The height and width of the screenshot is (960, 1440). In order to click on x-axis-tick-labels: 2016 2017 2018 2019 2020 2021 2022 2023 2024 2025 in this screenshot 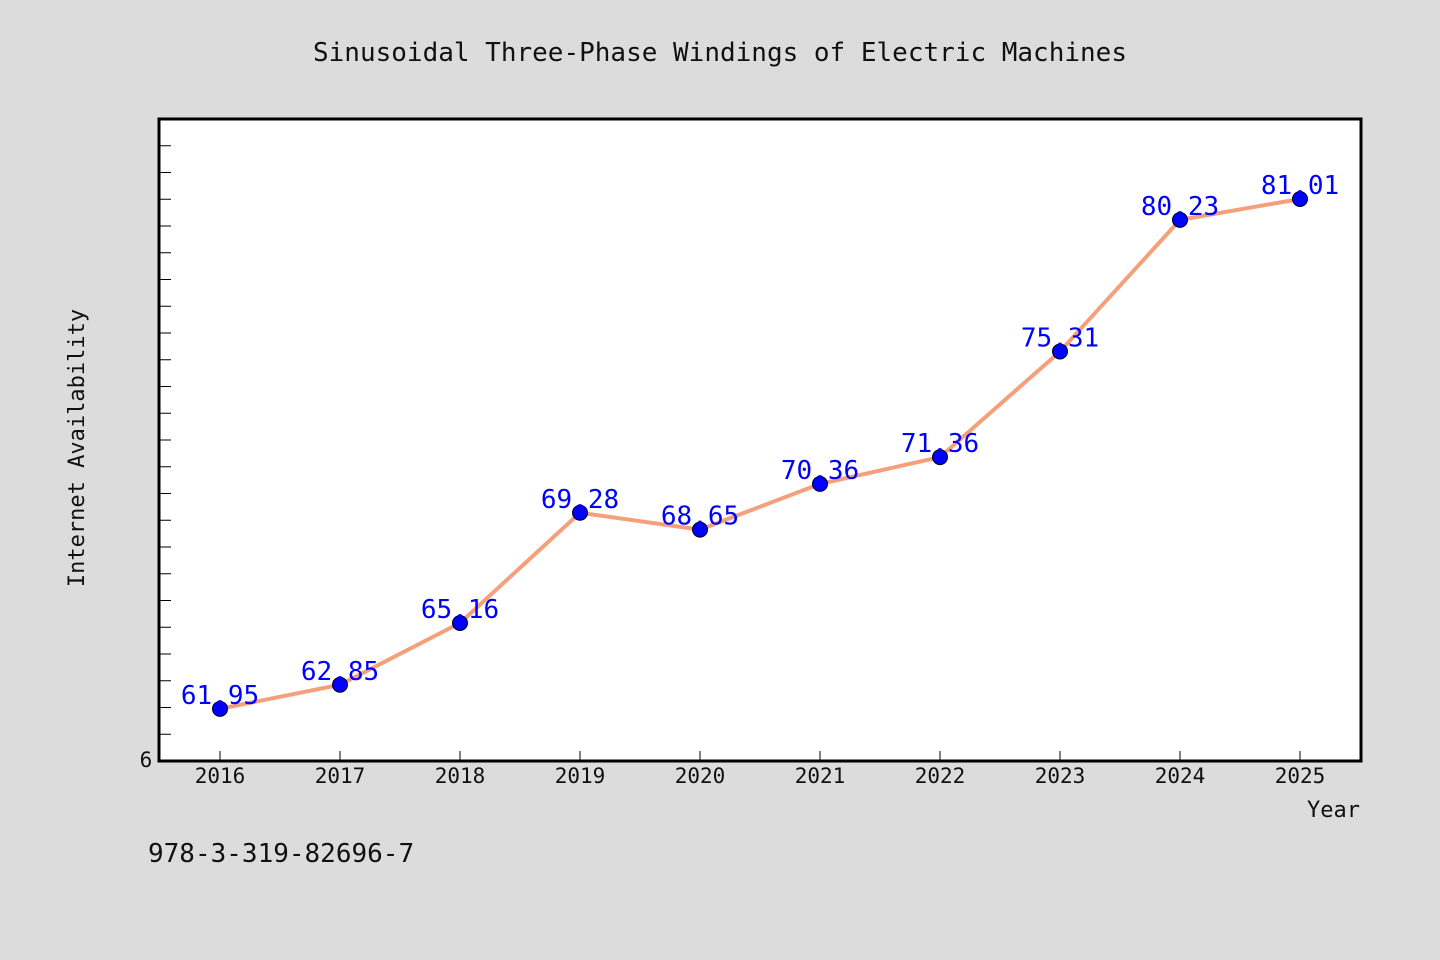, I will do `click(760, 776)`.